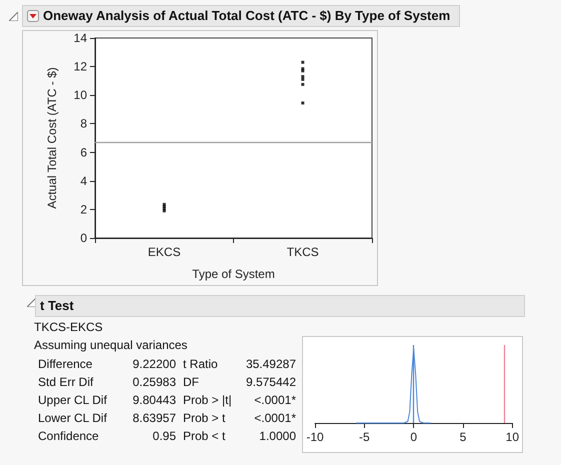 Image resolution: width=561 pixels, height=465 pixels. Describe the element at coordinates (191, 382) in the screenshot. I see `text: DF` at that location.